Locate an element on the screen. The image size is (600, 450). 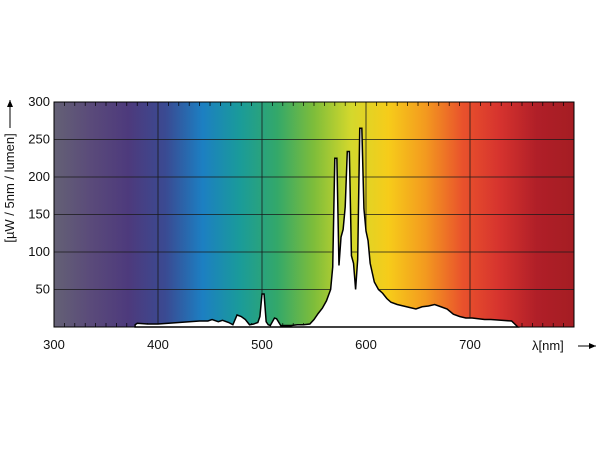
y-tick-label: 150 is located at coordinates (39, 214).